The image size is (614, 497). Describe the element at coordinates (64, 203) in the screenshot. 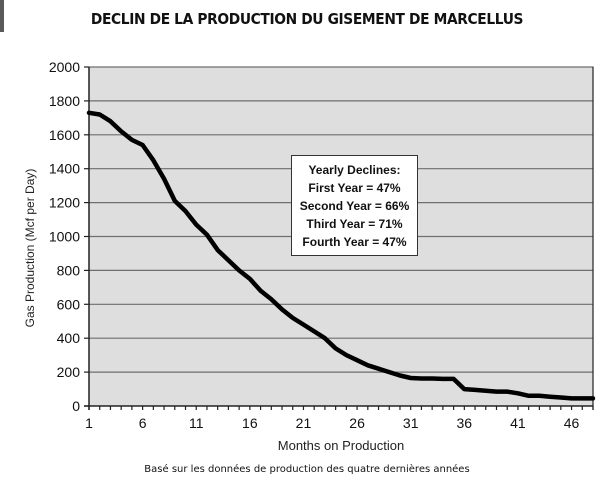

I see `y-tick-label: 1200` at that location.